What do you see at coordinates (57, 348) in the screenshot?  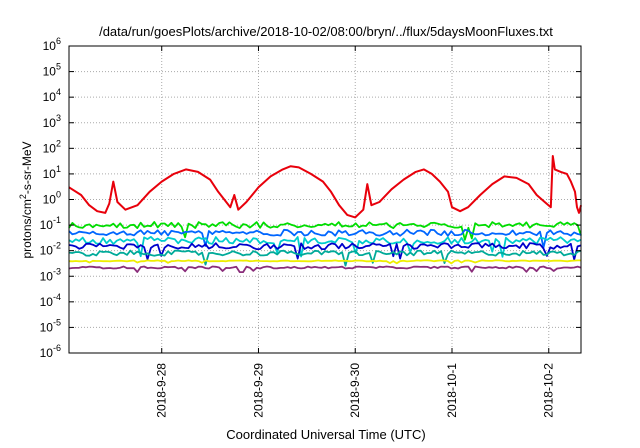 I see `y-tick-exponent: -6` at bounding box center [57, 348].